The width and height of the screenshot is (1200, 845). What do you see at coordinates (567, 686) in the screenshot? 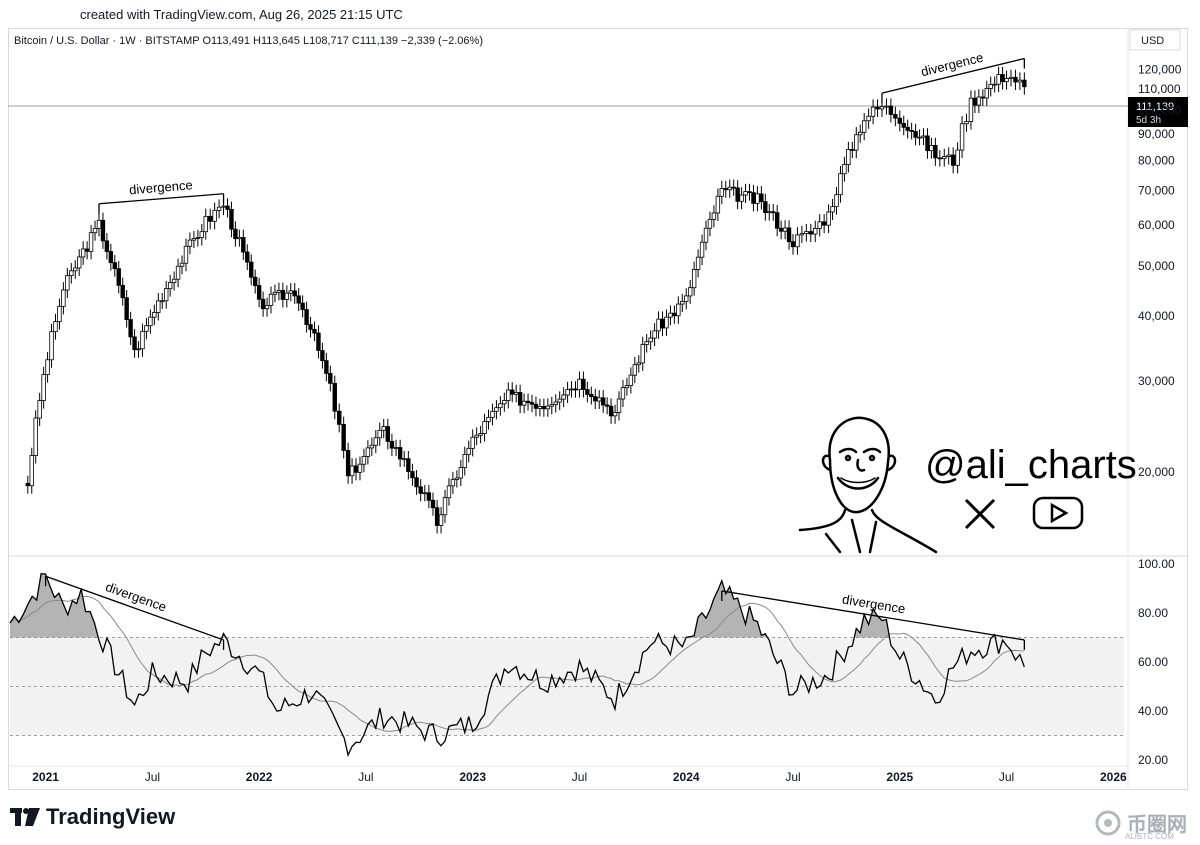
I see `rsi-band-fill` at bounding box center [567, 686].